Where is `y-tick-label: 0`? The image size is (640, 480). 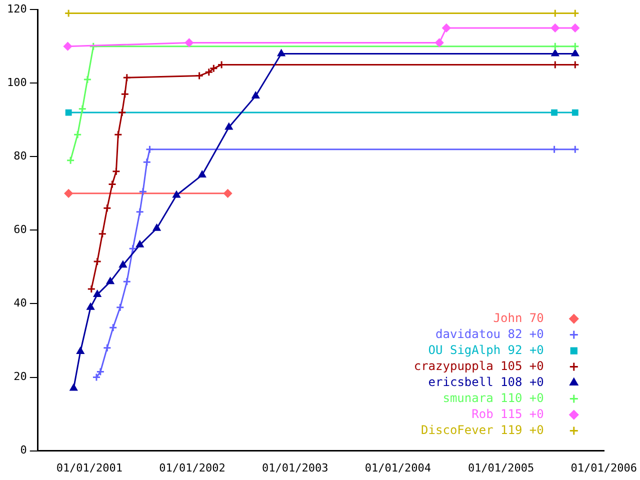
y-tick-label: 0 is located at coordinates (23, 450).